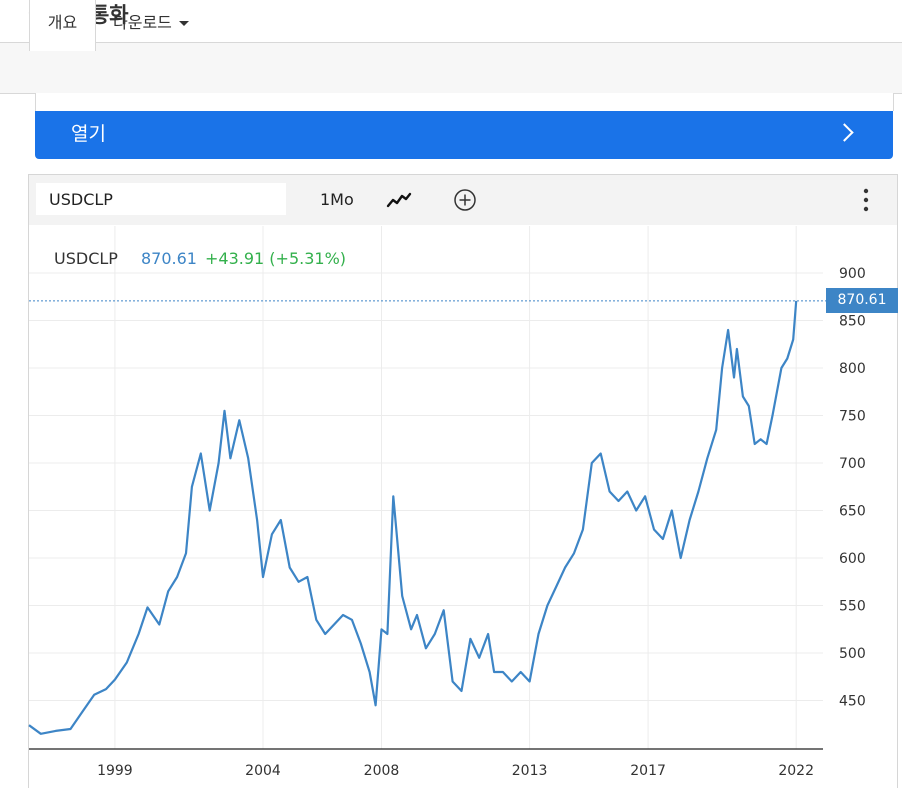 This screenshot has width=902, height=788. Describe the element at coordinates (464, 102) in the screenshot. I see `card-top-edge` at that location.